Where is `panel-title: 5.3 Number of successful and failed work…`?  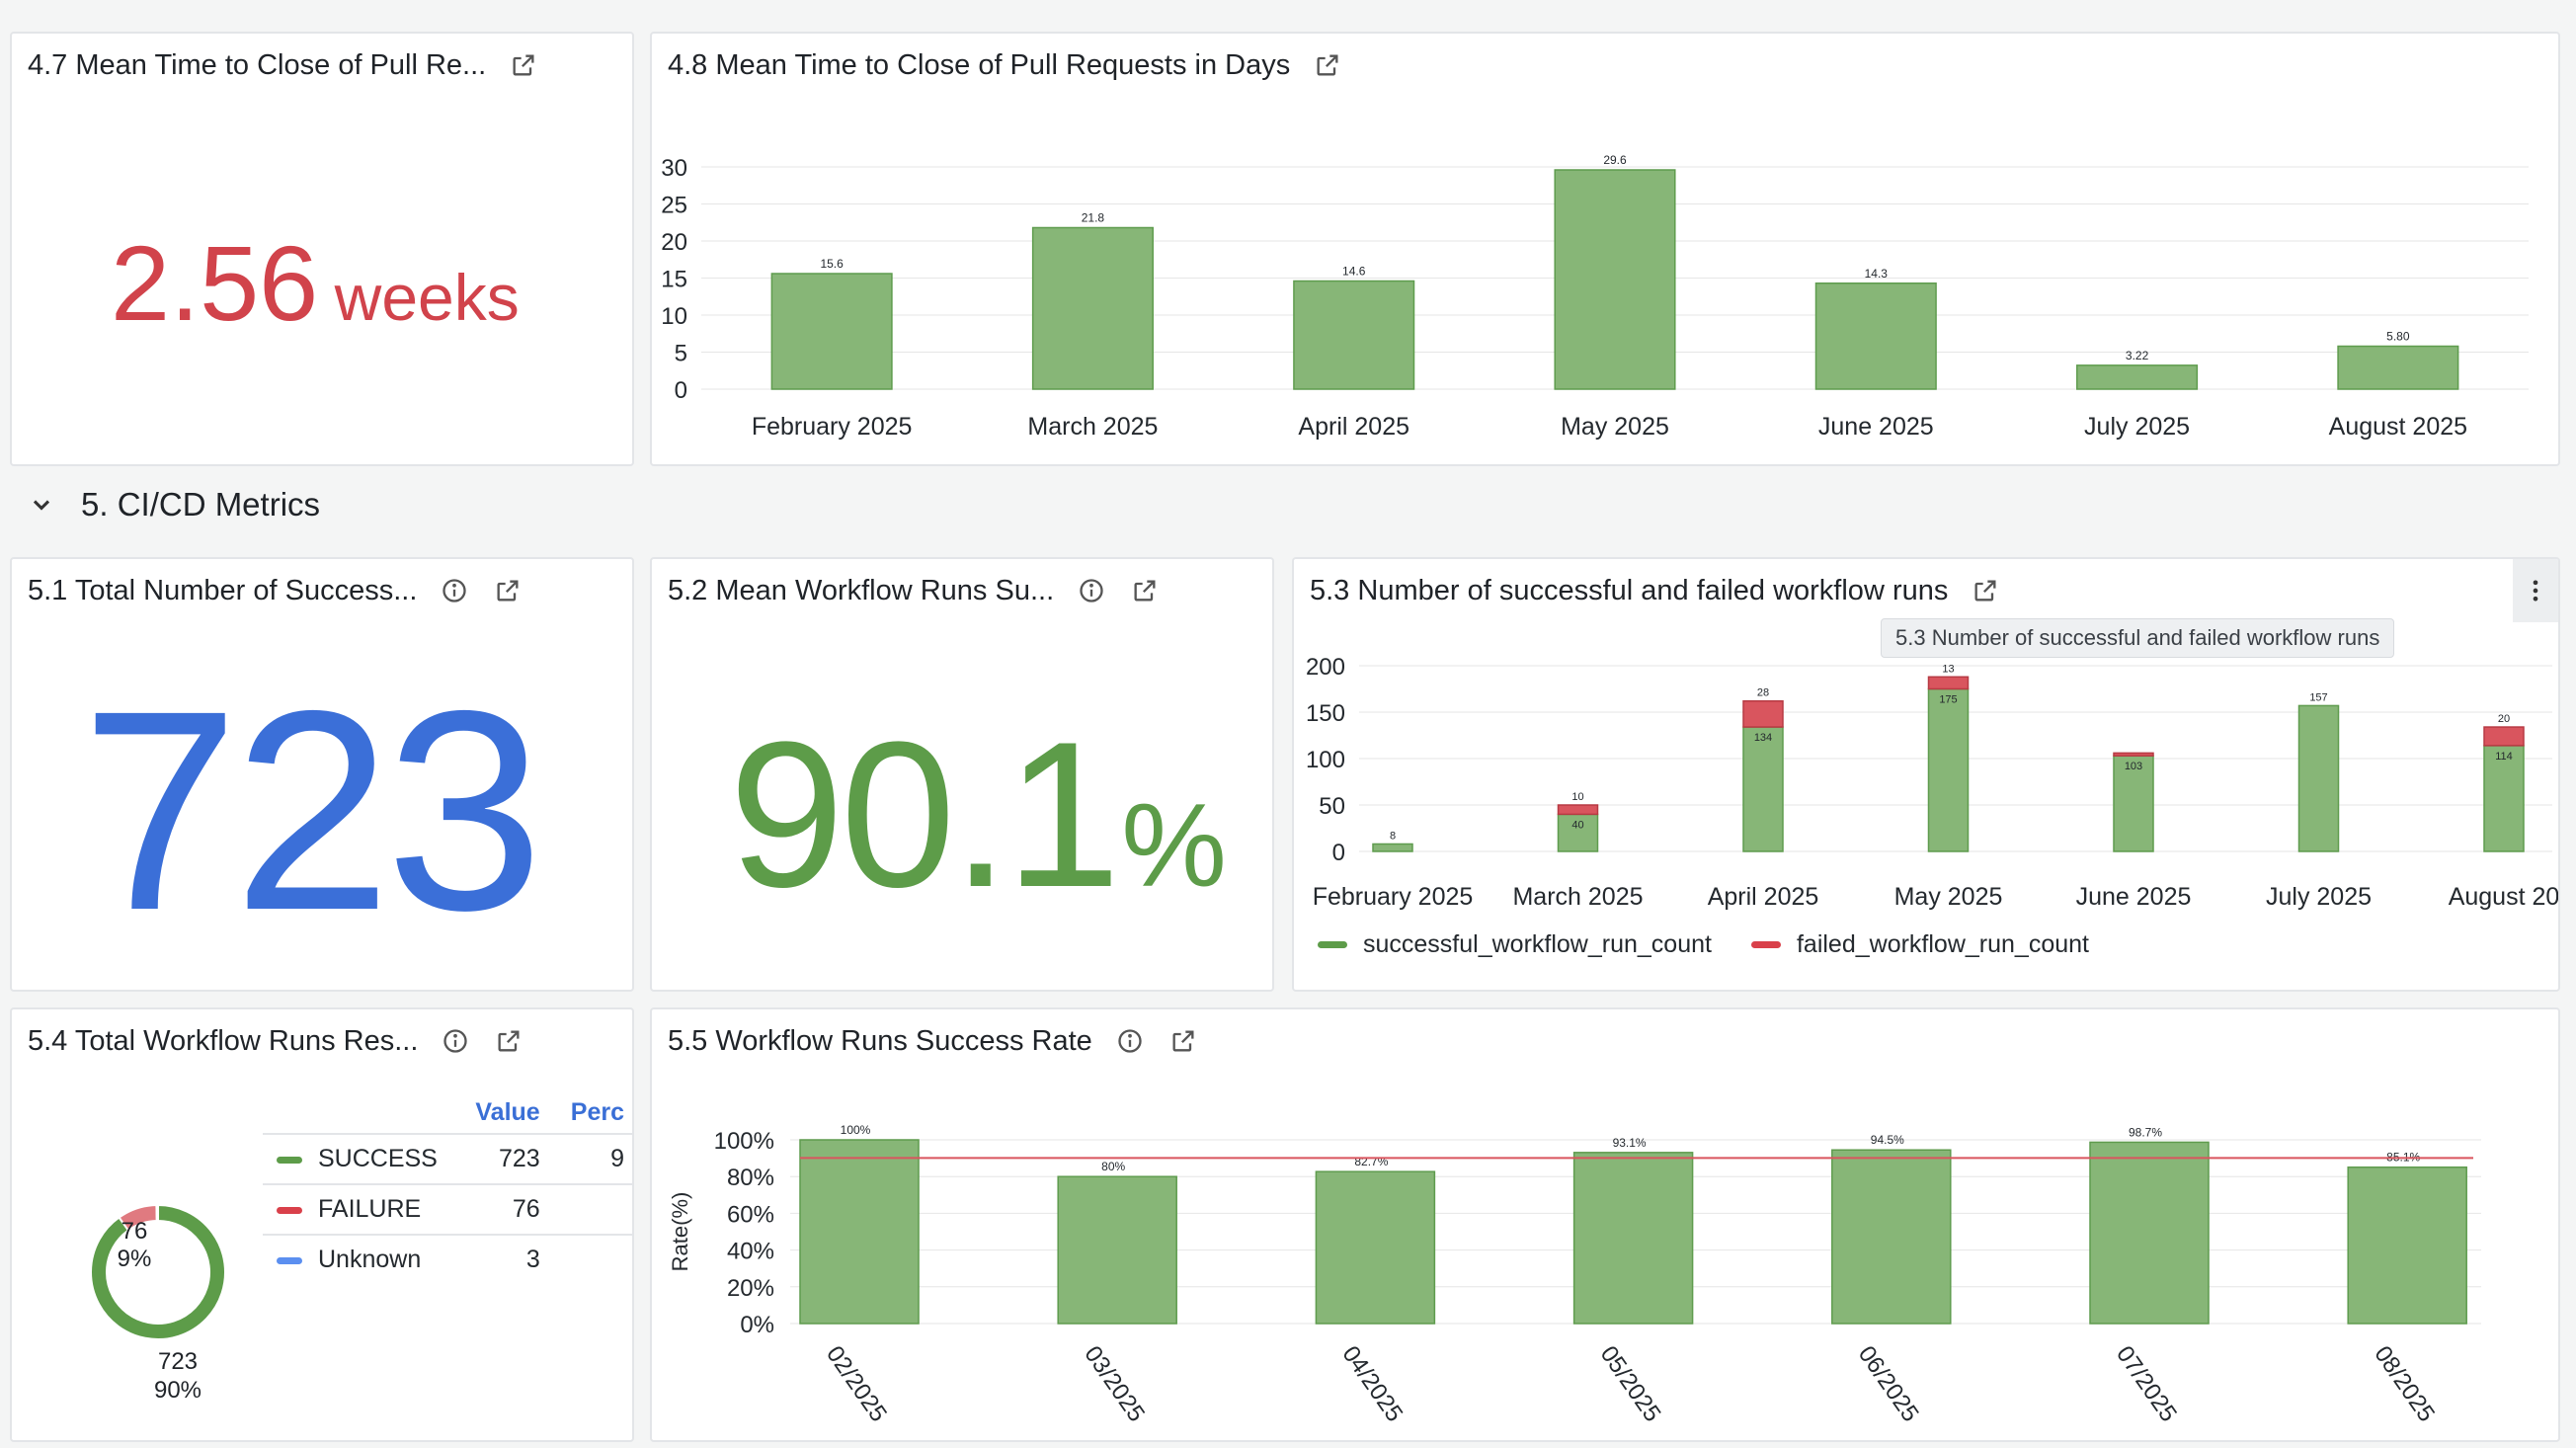
panel-title: 5.3 Number of successful and failed work… is located at coordinates (1629, 590).